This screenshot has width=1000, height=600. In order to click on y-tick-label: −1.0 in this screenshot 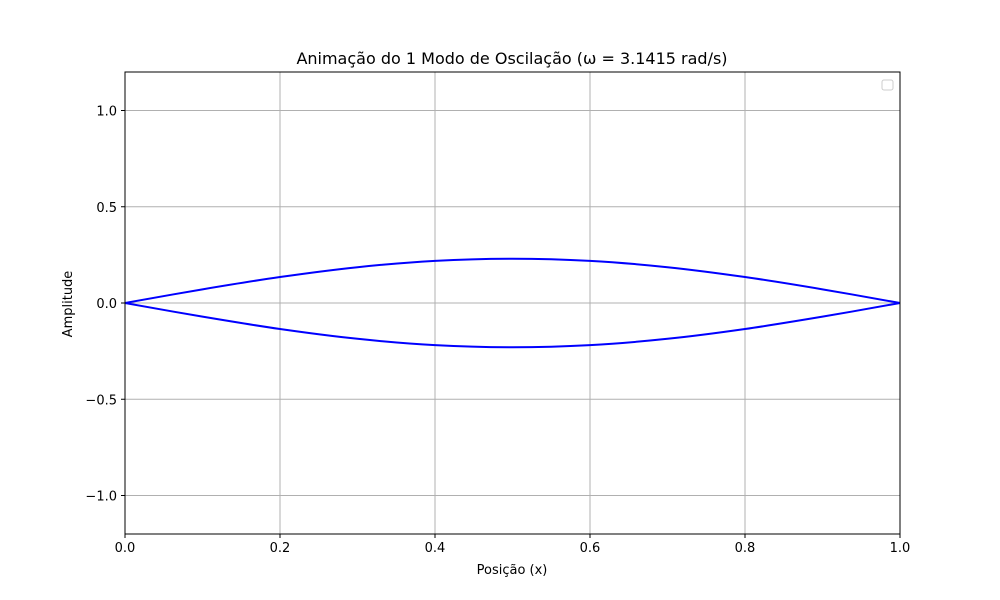, I will do `click(101, 497)`.